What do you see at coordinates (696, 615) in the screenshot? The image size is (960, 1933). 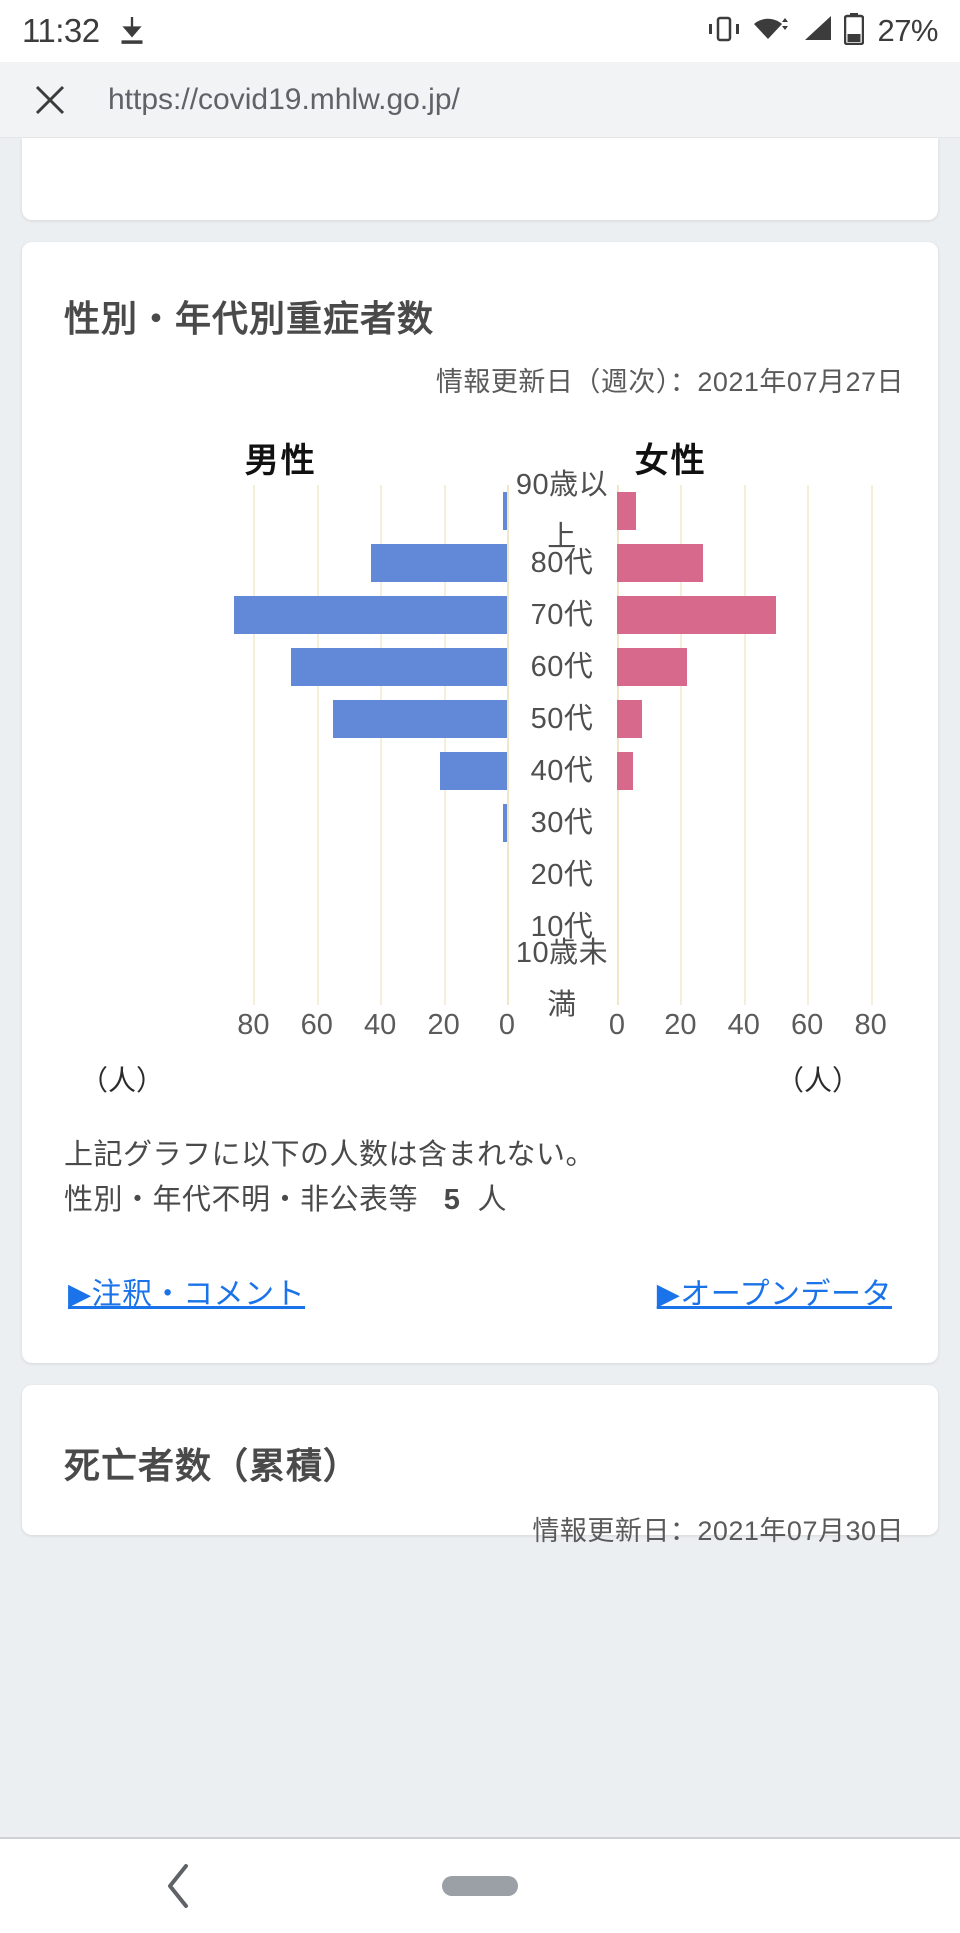 I see `bar-female-70代` at bounding box center [696, 615].